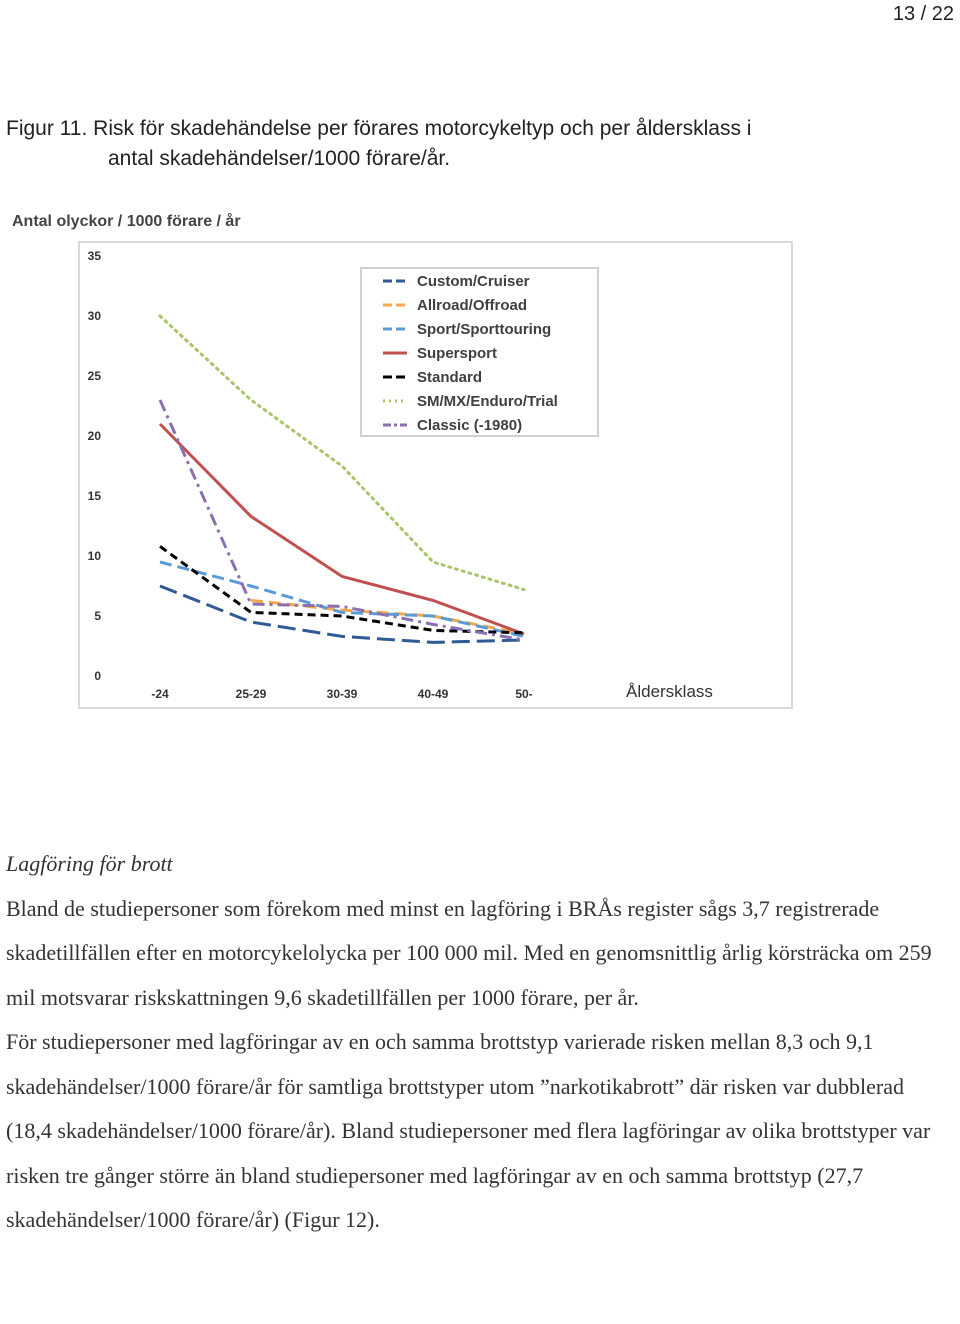 The height and width of the screenshot is (1324, 960). What do you see at coordinates (95, 436) in the screenshot?
I see `y-tick-label: 20` at bounding box center [95, 436].